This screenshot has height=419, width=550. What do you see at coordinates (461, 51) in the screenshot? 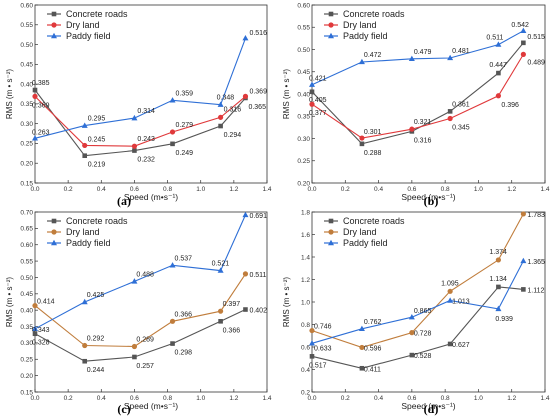
I see `data-label: 0.481` at bounding box center [461, 51].